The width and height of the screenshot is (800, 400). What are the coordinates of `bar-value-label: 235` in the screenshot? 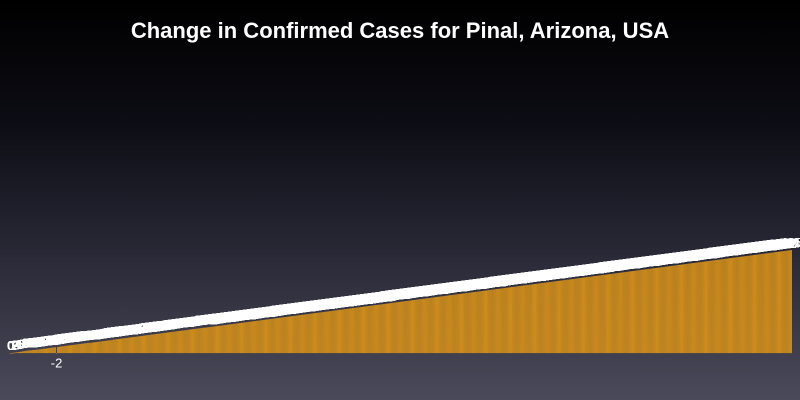 It's located at (465, 285).